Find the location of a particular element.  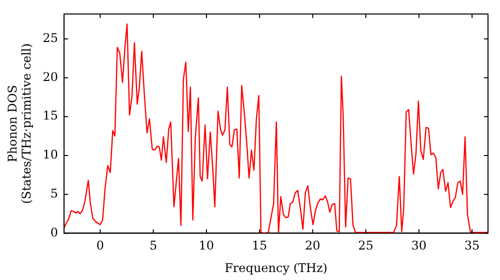

x-tick-label: 35 is located at coordinates (472, 245).